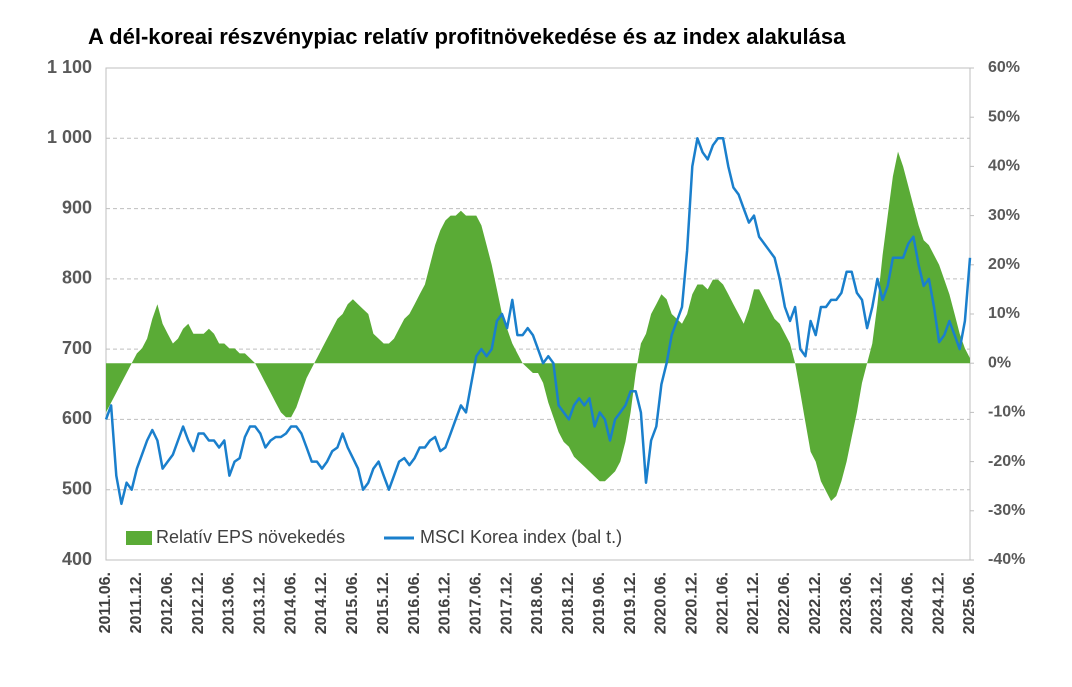 The width and height of the screenshot is (1072, 687). What do you see at coordinates (692, 603) in the screenshot?
I see `x-tick-label: 2020.12.` at bounding box center [692, 603].